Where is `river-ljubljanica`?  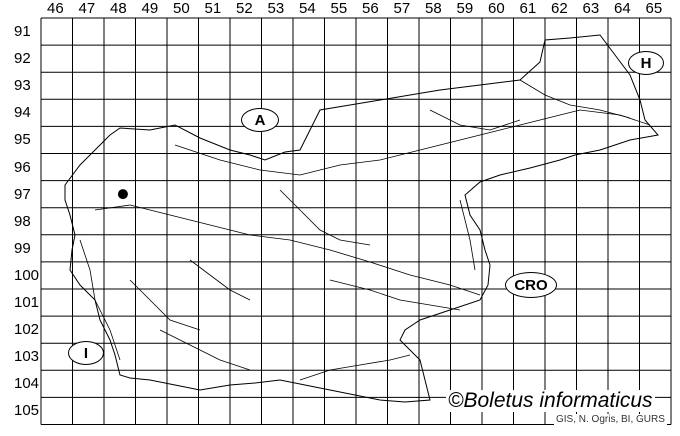
river-ljubljanica is located at coordinates (220, 280).